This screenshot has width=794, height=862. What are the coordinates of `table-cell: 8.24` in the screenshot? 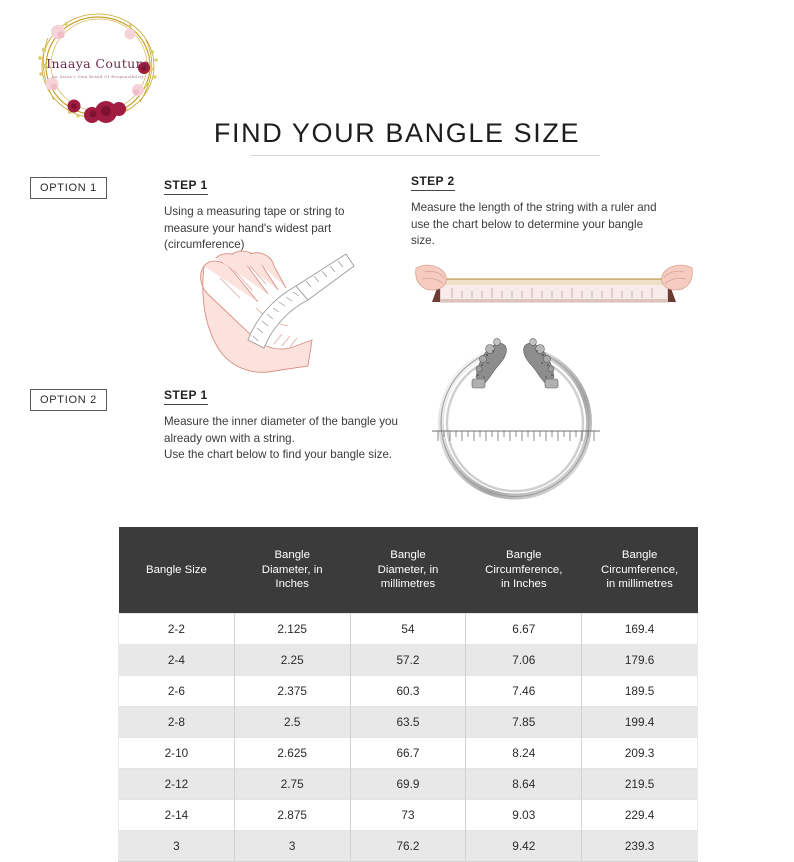 It's located at (524, 753).